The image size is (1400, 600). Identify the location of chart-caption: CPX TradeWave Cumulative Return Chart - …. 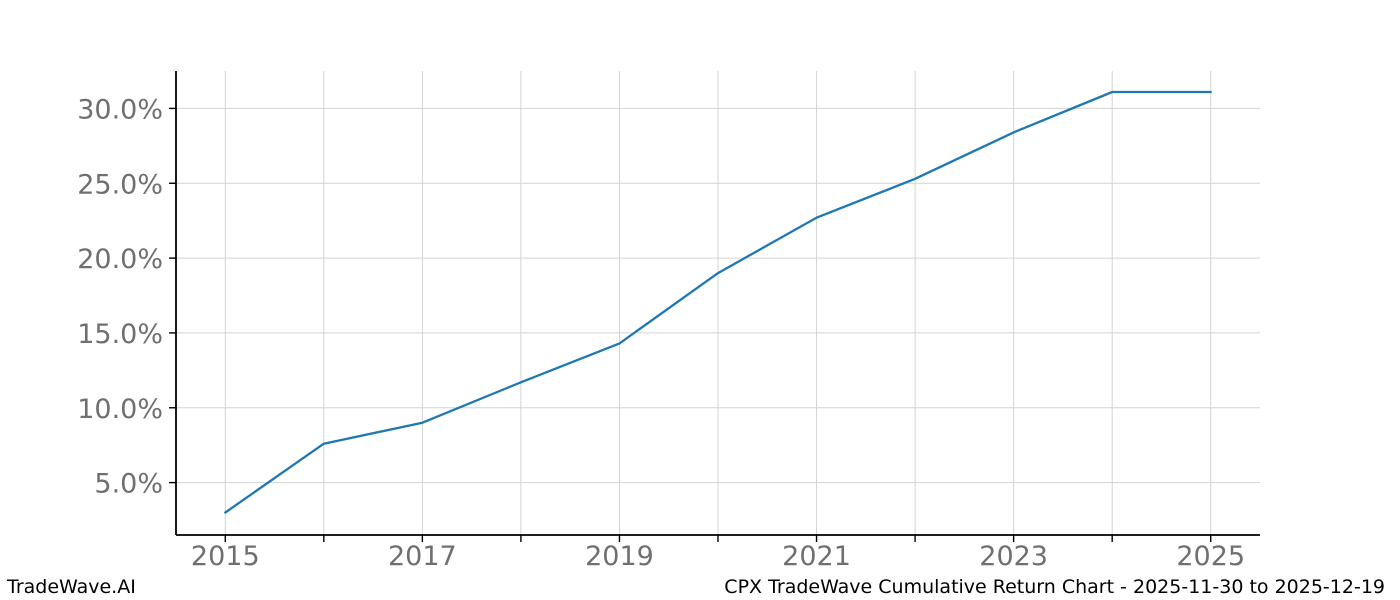
(1054, 587).